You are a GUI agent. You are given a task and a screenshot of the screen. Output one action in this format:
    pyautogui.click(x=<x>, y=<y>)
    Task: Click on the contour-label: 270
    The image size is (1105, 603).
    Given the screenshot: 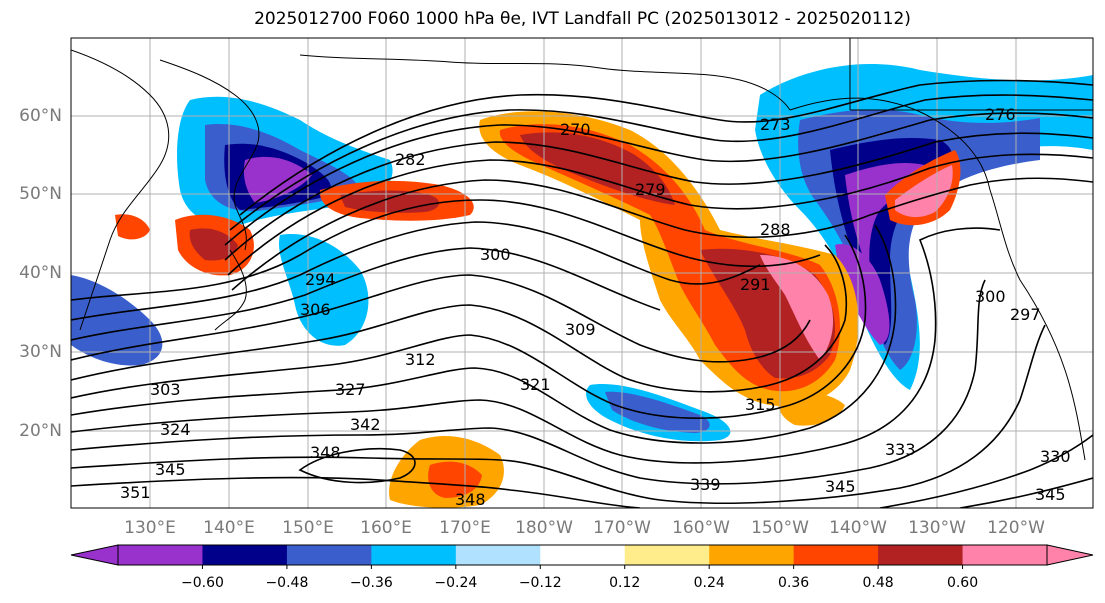 What is the action you would take?
    pyautogui.click(x=575, y=129)
    